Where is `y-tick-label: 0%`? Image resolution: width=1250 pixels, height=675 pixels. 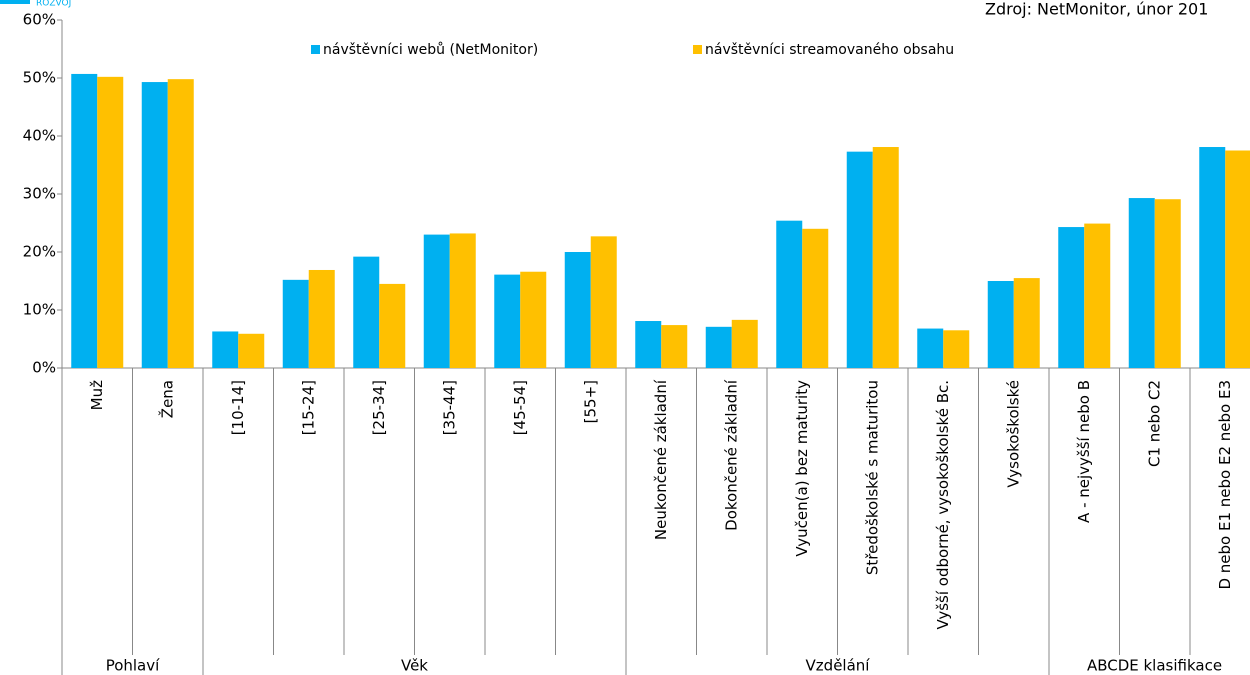 y-tick-label: 0% is located at coordinates (44, 368).